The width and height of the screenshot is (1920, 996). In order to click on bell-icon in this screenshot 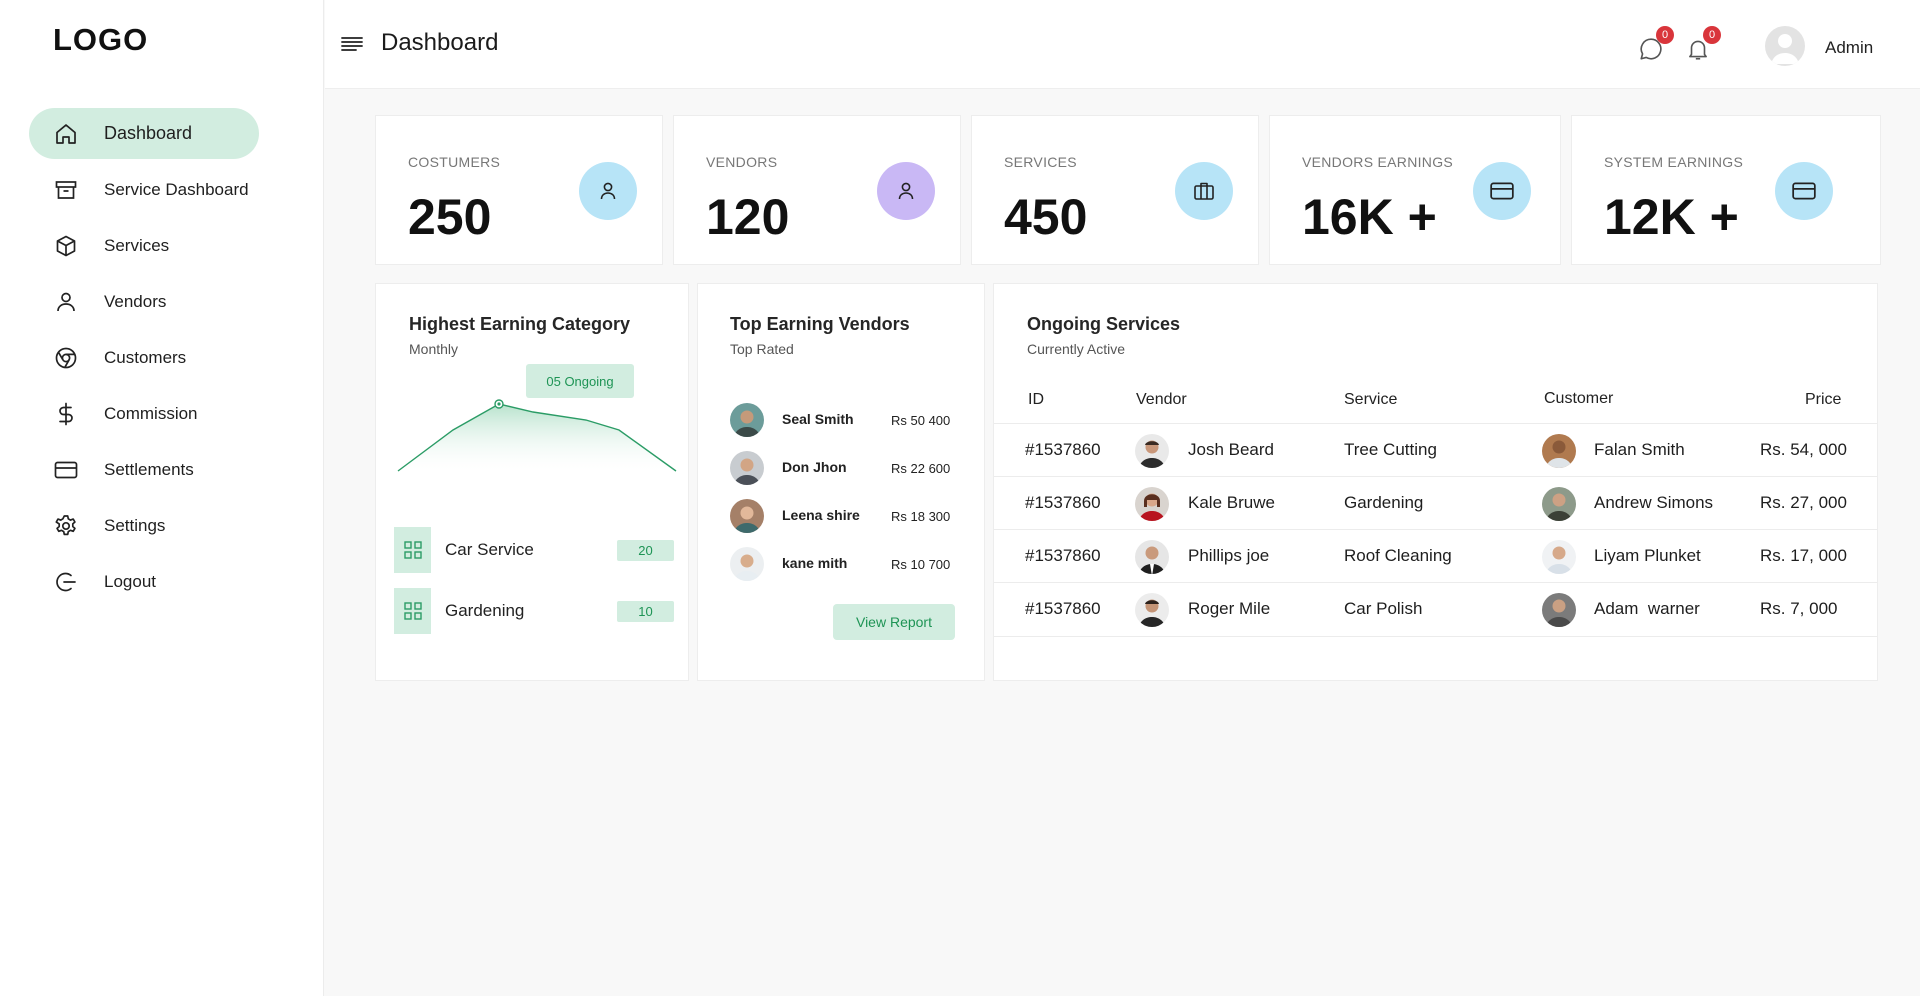, I will do `click(1698, 53)`.